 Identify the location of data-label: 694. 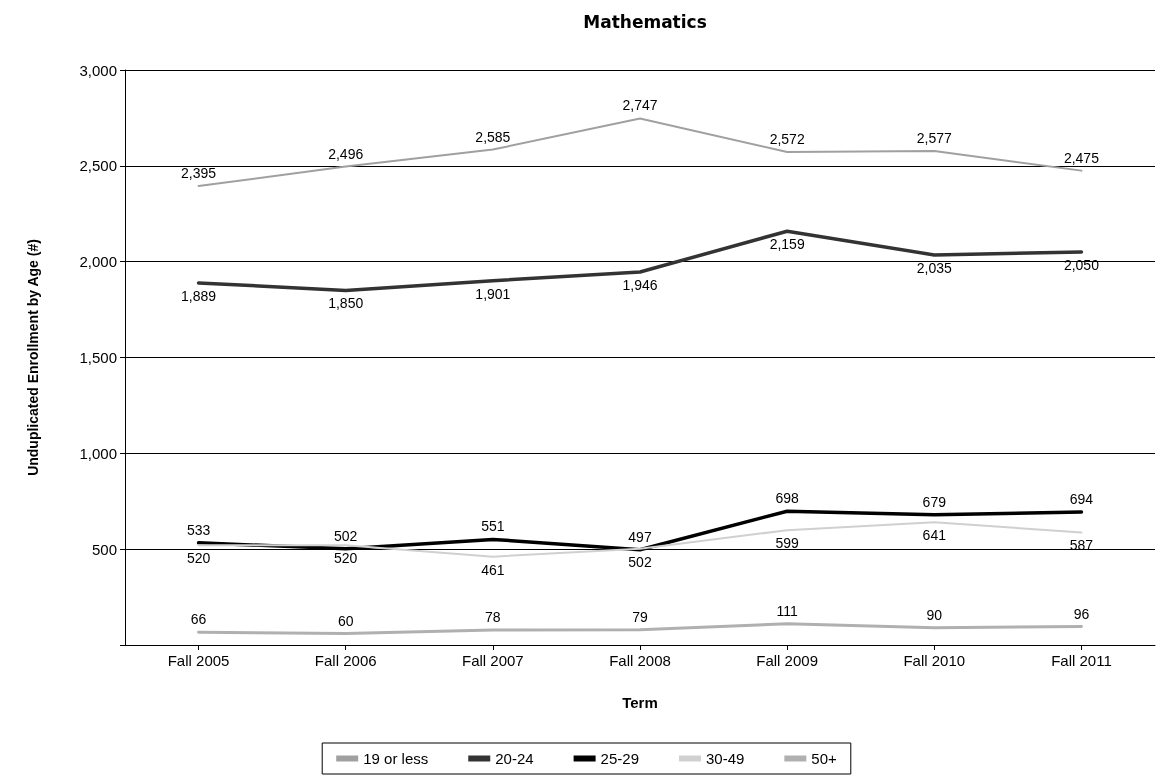
(1081, 498).